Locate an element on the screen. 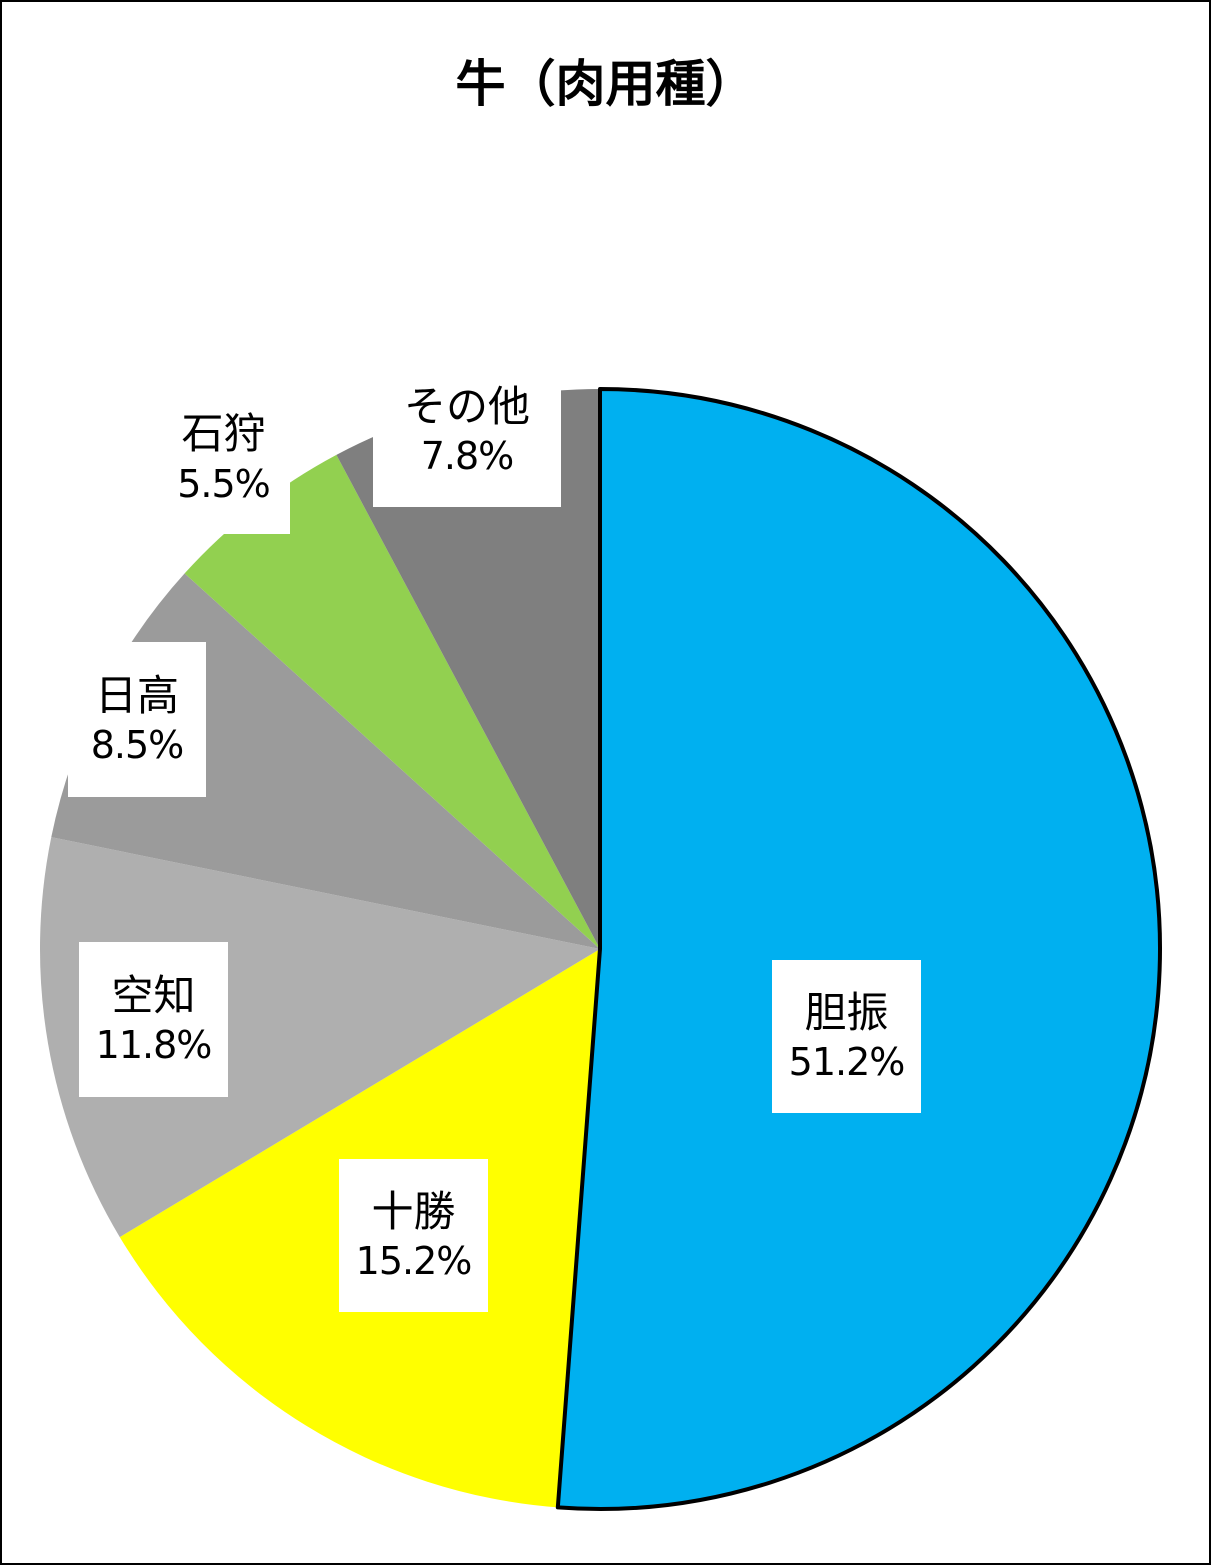  slice-label: 胆振 is located at coordinates (846, 1012).